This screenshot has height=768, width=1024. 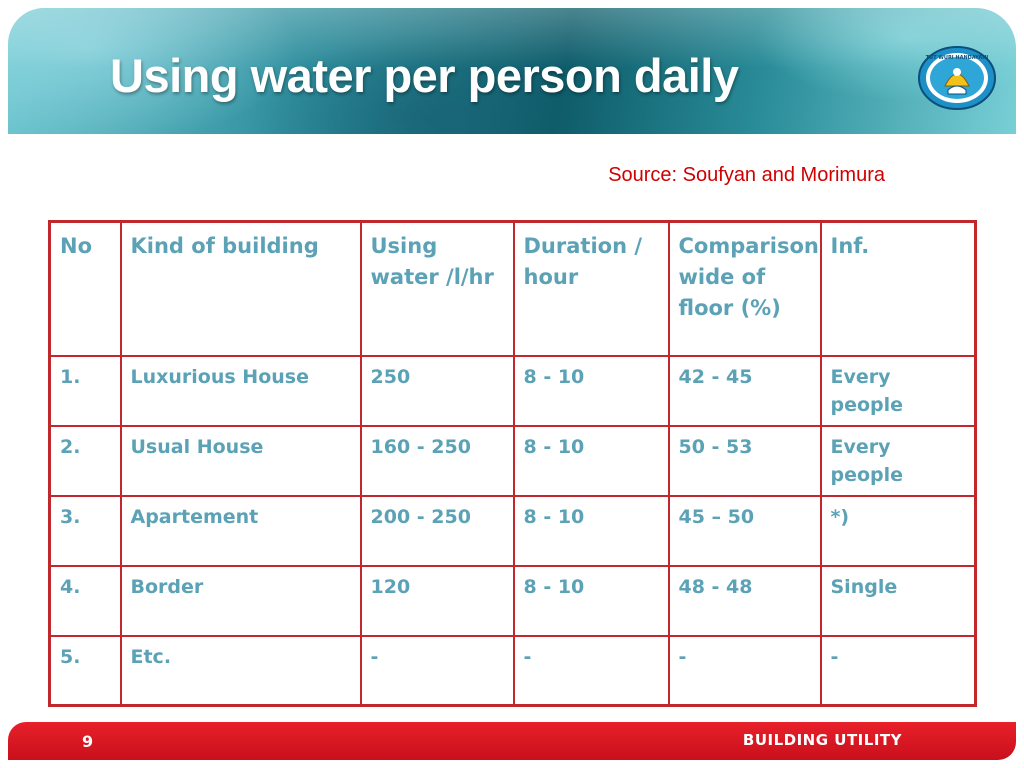 What do you see at coordinates (240, 600) in the screenshot?
I see `cell-kind: Border` at bounding box center [240, 600].